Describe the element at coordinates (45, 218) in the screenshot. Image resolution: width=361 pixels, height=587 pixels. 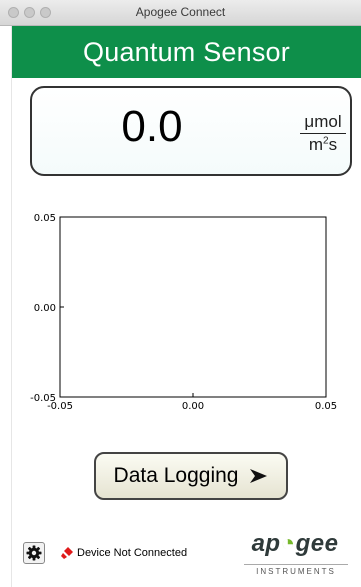
I see `y-tick-label: 0.05` at that location.